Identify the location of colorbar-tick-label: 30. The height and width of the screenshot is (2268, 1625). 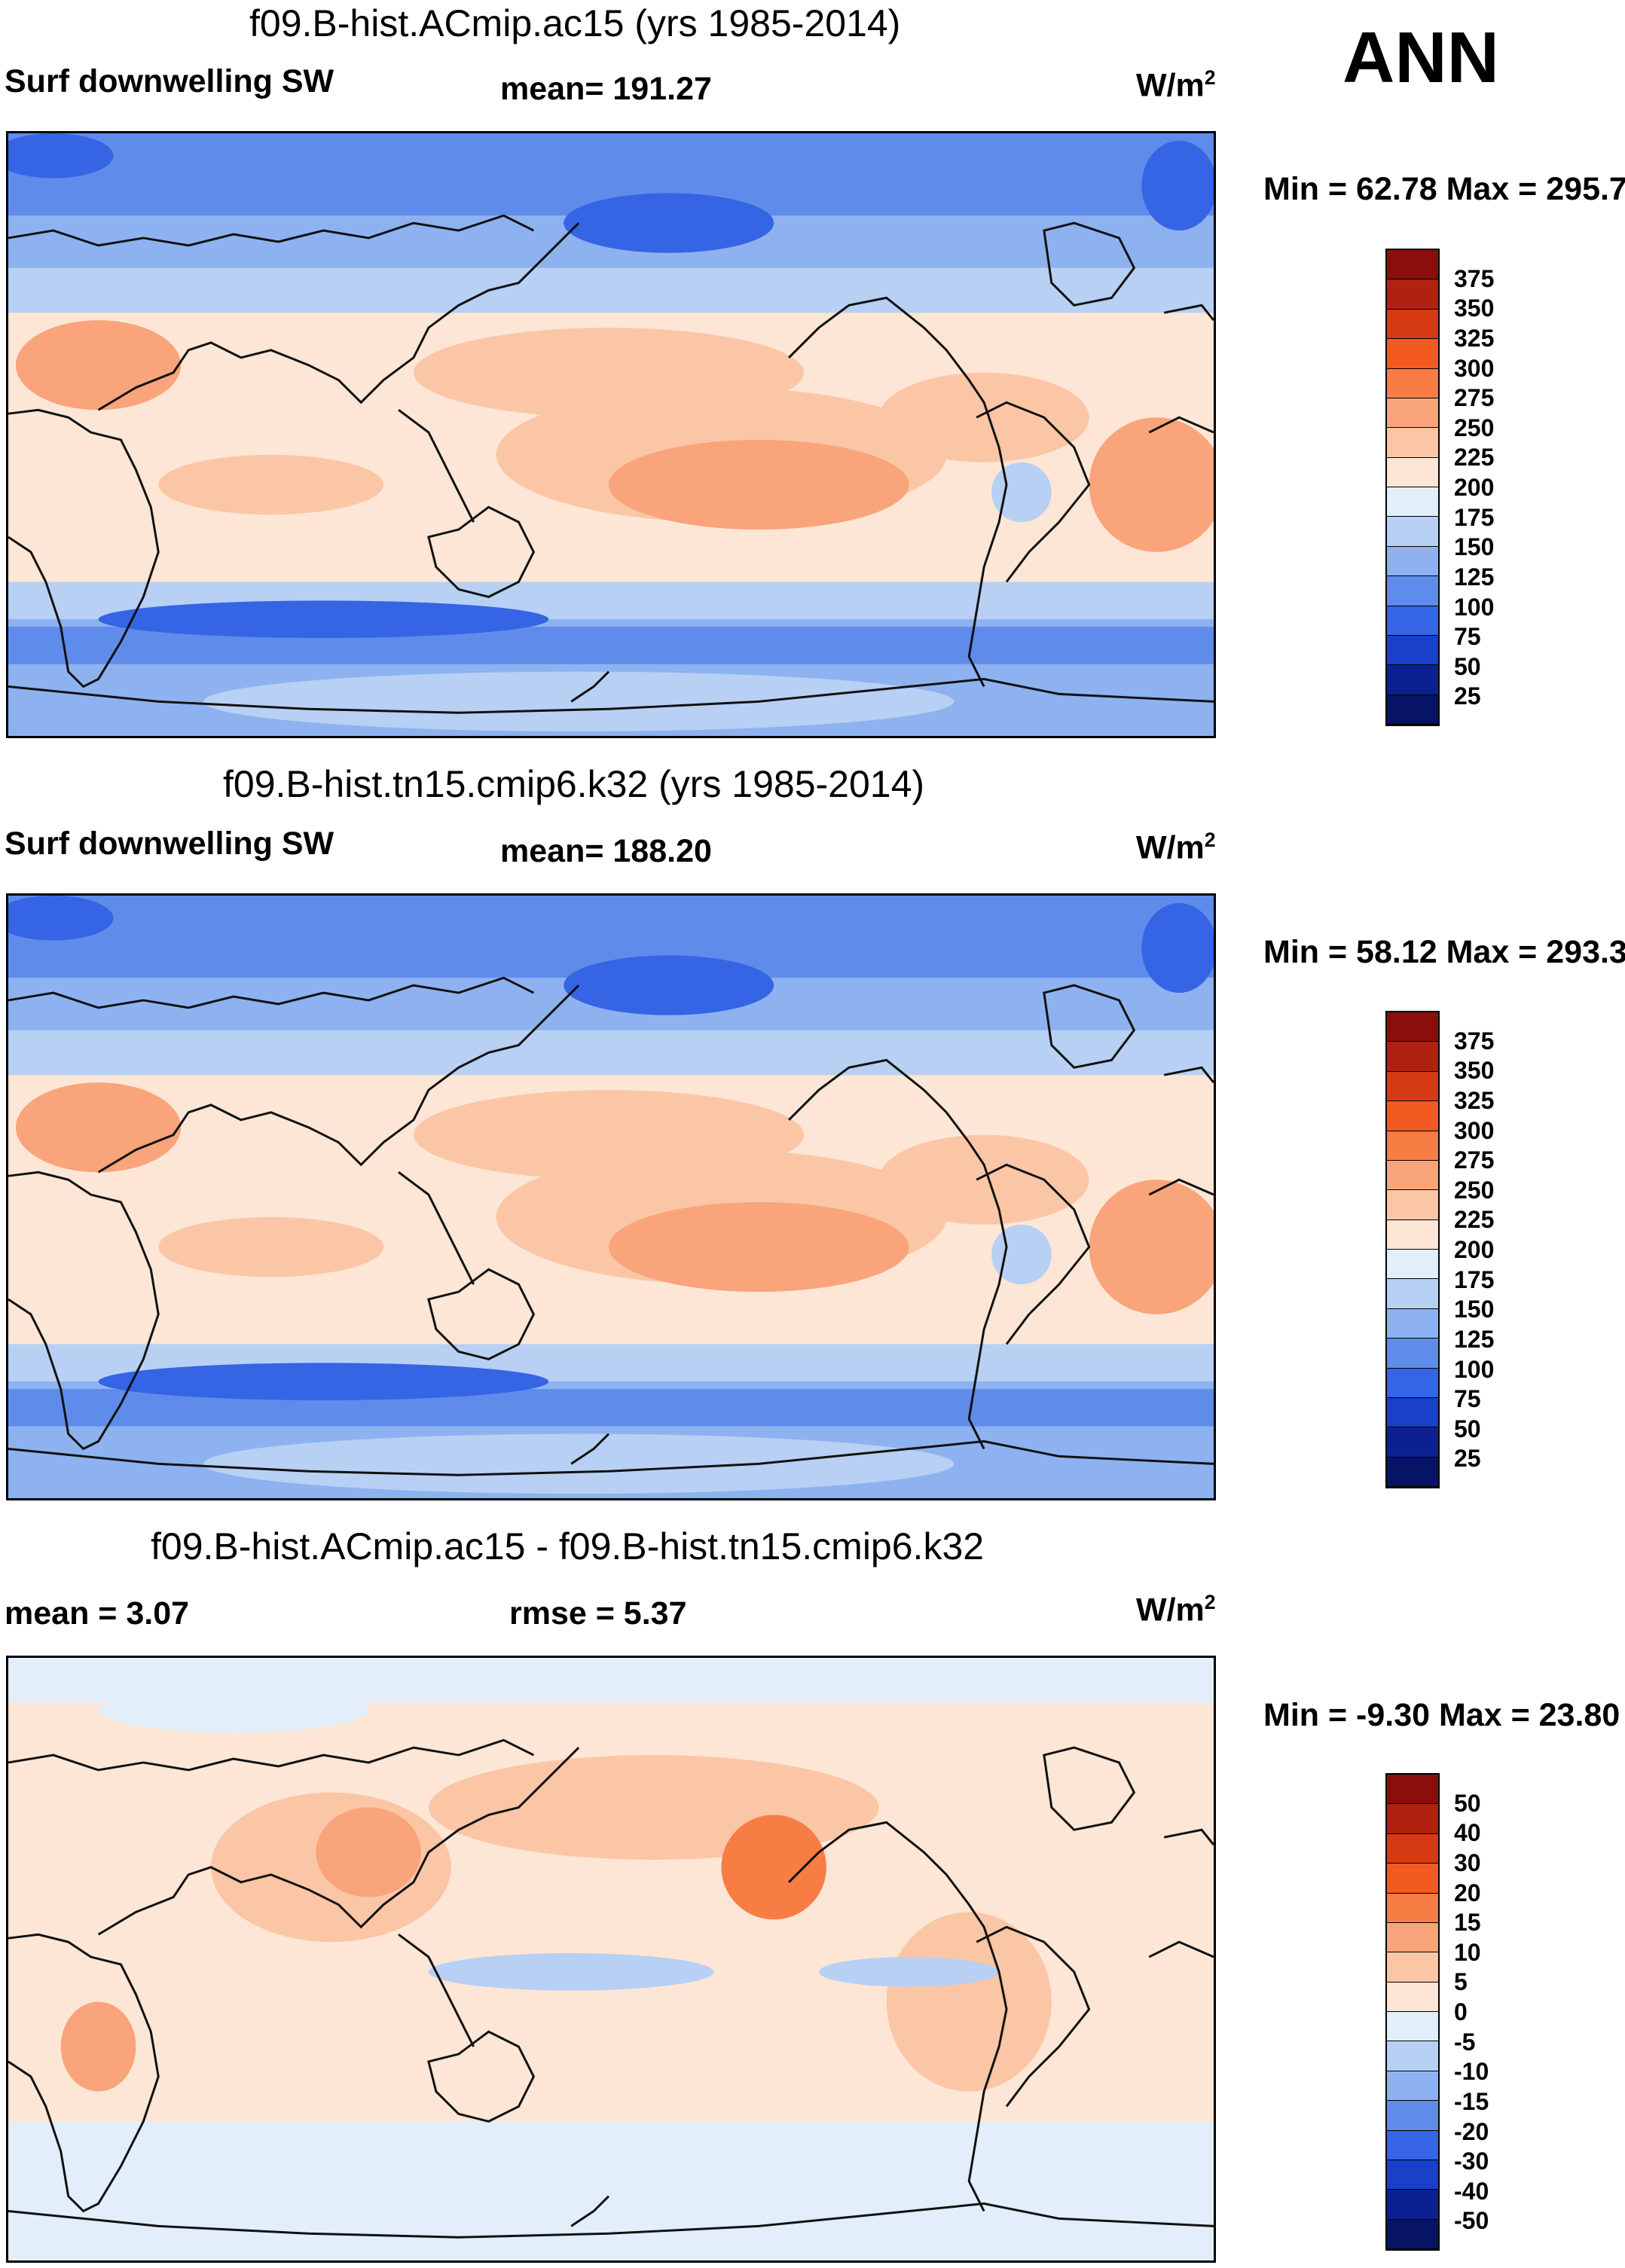
(1467, 1862).